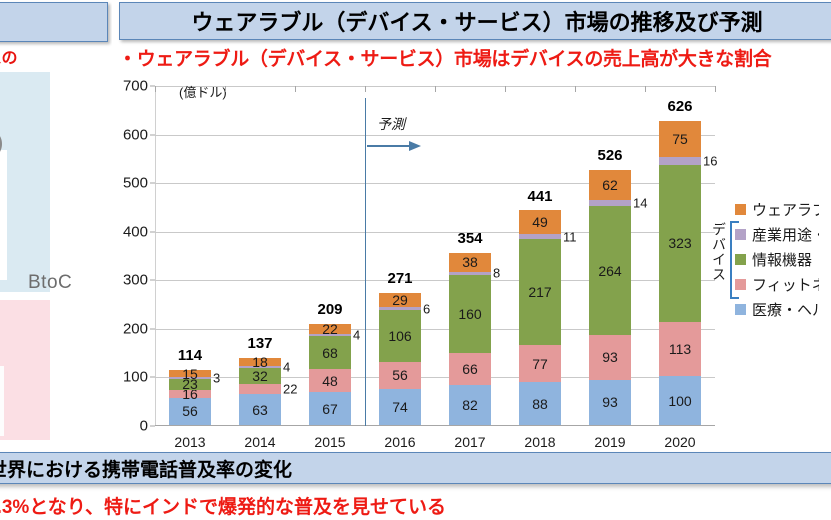 This screenshot has height=520, width=831. Describe the element at coordinates (223, 507) in the screenshot. I see `footer-red-text: 6.3%となり、特にインドで爆発的な普及を見せている` at that location.